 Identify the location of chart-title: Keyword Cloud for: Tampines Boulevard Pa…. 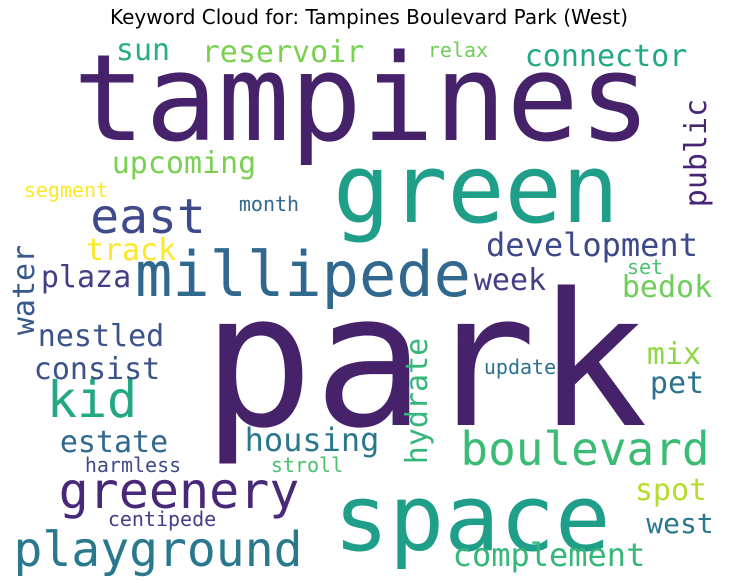
(369, 17).